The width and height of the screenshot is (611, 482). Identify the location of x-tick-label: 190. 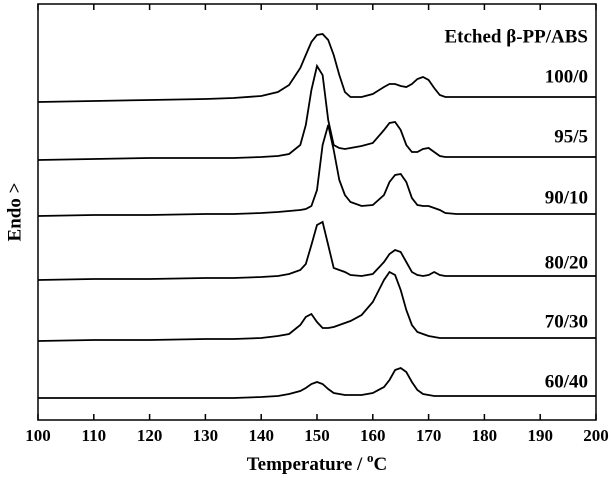
(540, 435).